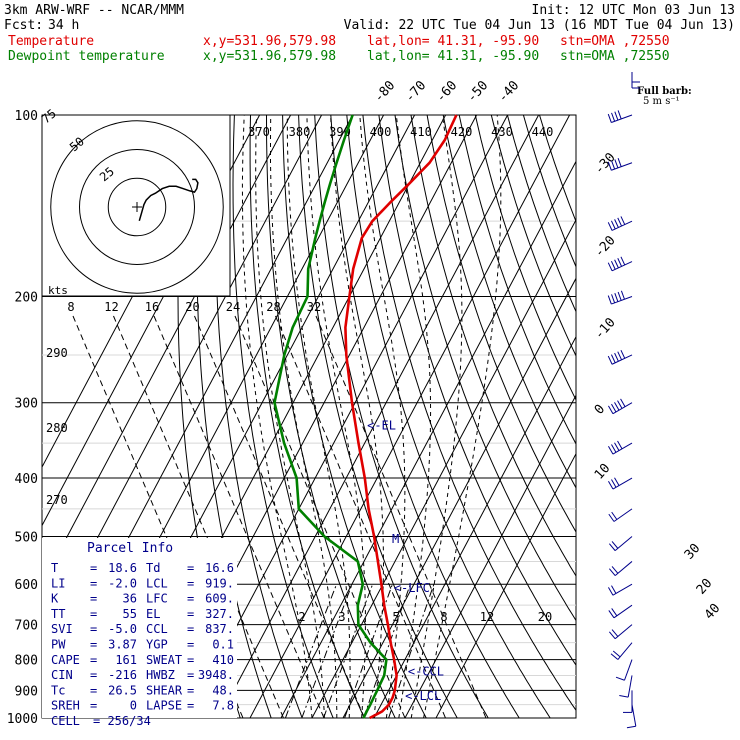  I want to click on isotherm-label--30: -30, so click(605, 163).